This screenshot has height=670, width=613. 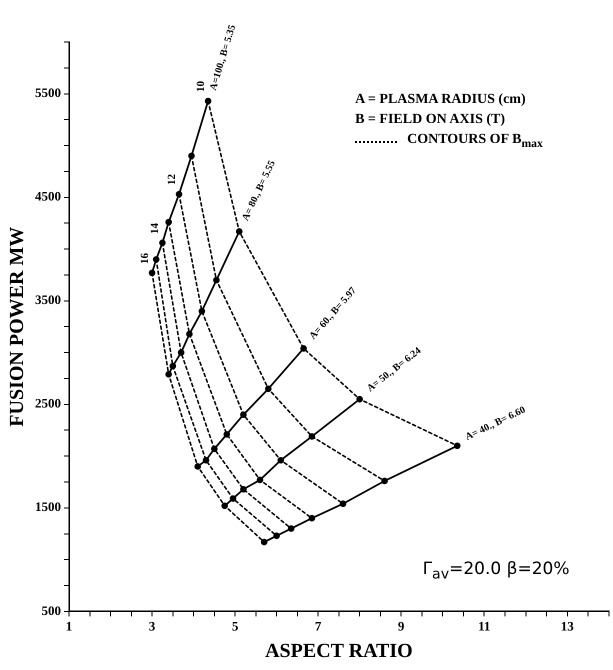 I want to click on annotation: 12, so click(x=172, y=180).